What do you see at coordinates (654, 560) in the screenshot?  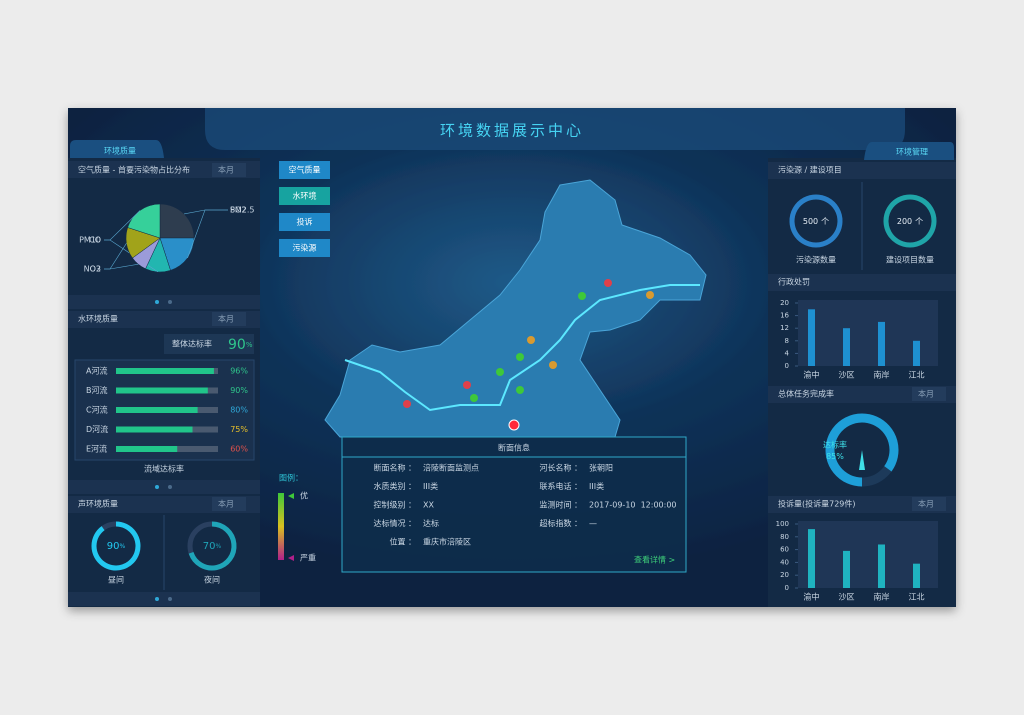 I see `popup-link: 查看详情 >` at bounding box center [654, 560].